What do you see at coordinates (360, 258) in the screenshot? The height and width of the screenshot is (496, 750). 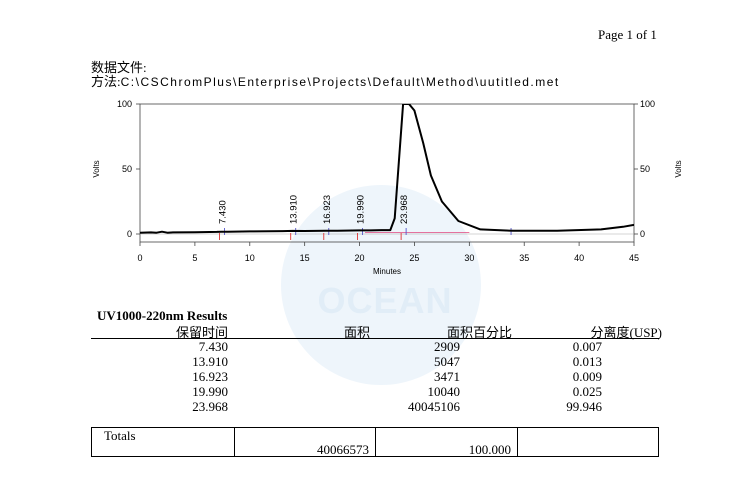 I see `x-tick-label: 20` at bounding box center [360, 258].